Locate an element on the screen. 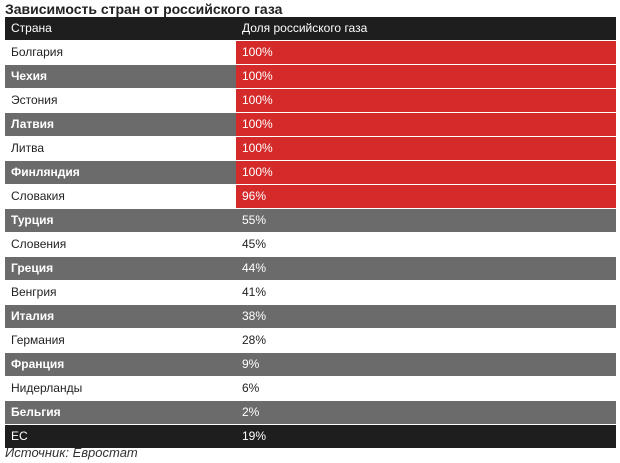 The image size is (620, 463). share-cell: 6% is located at coordinates (251, 388).